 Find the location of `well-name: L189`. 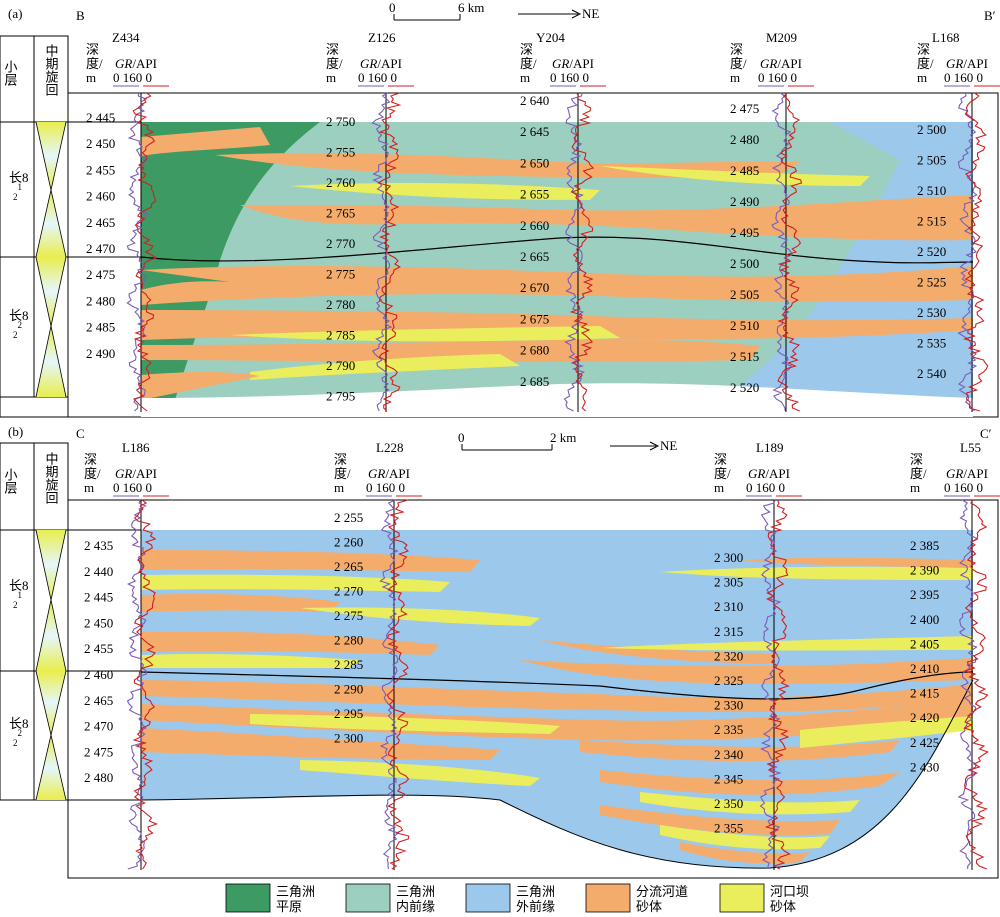

well-name: L189 is located at coordinates (769, 447).